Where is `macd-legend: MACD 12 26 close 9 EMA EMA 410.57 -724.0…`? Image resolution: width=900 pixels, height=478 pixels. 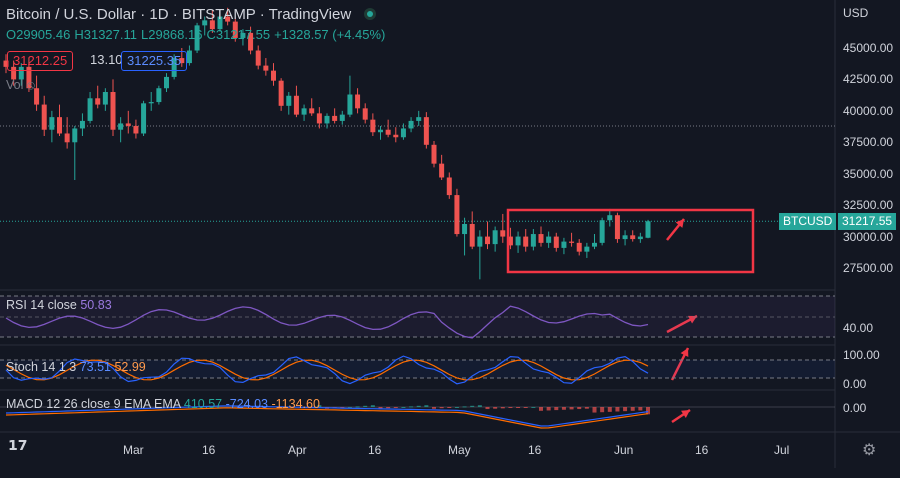 macd-legend: MACD 12 26 close 9 EMA EMA 410.57 -724.0… is located at coordinates (163, 404).